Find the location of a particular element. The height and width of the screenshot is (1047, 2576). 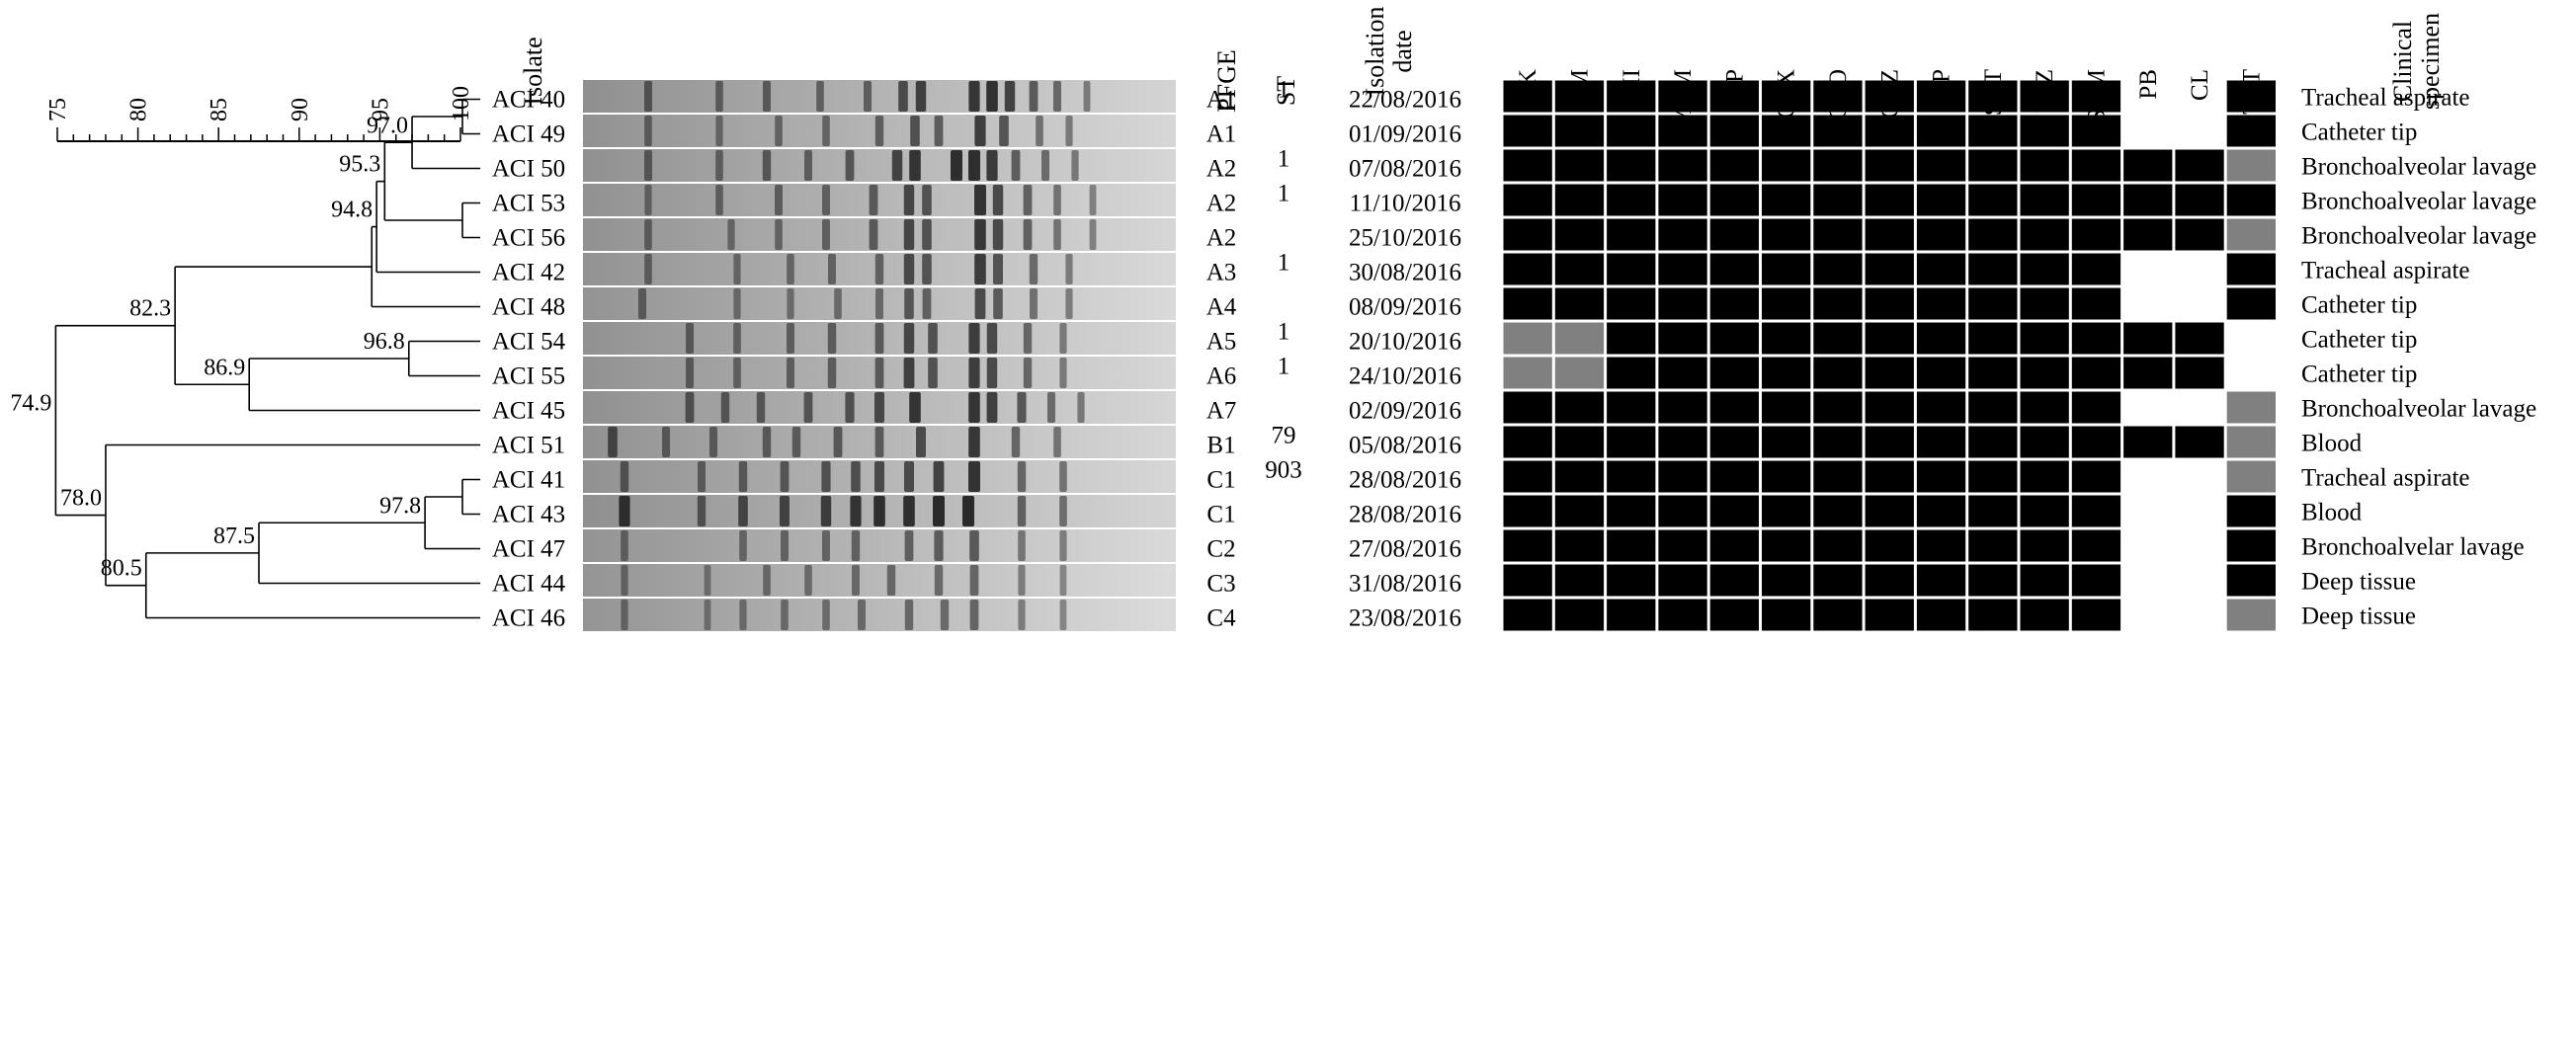

gel-lane-background is located at coordinates (879, 200).